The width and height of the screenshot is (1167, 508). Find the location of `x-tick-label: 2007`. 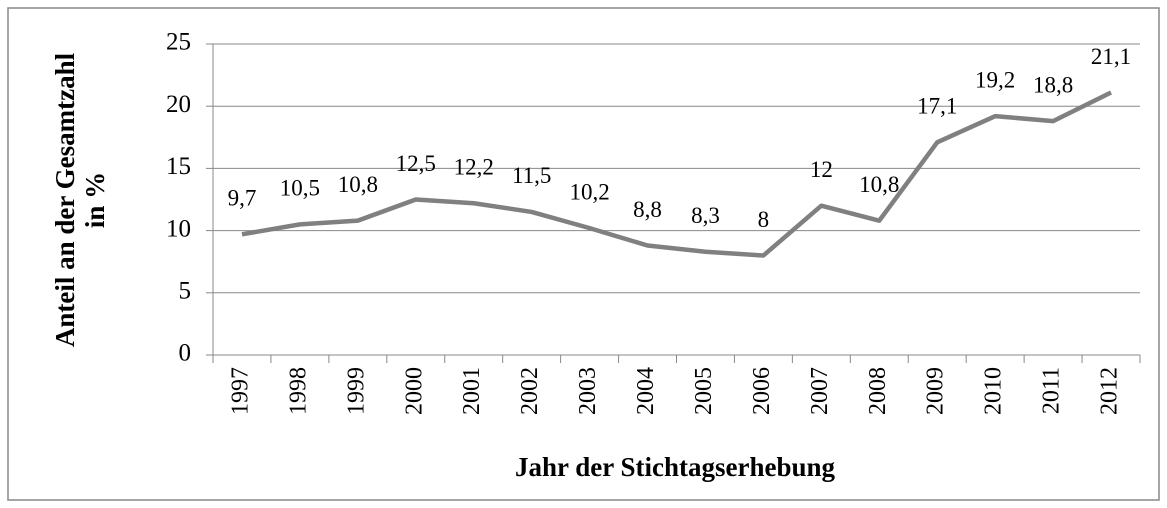

x-tick-label: 2007 is located at coordinates (820, 391).